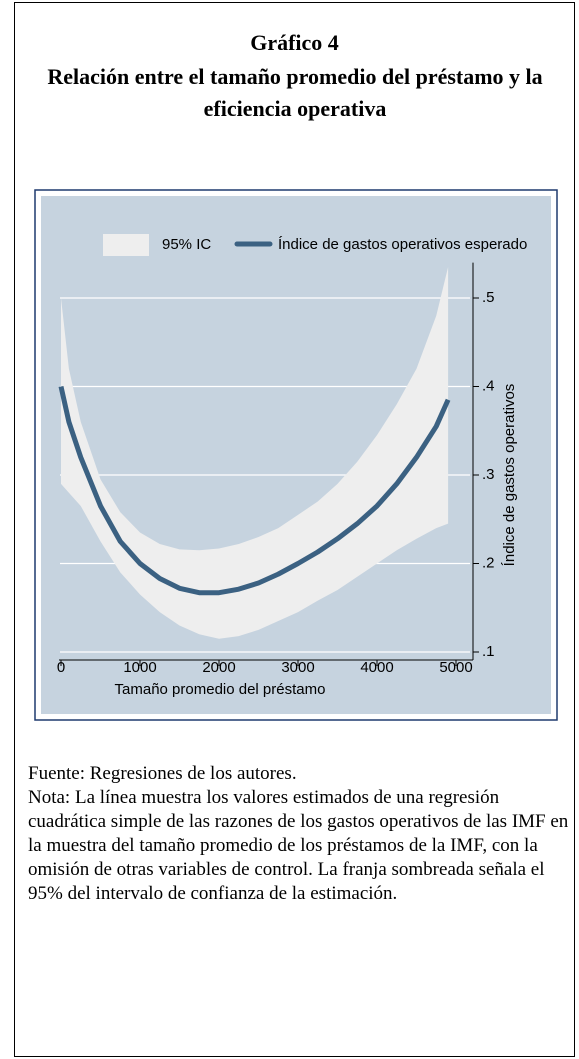 This screenshot has height=1059, width=579. Describe the element at coordinates (488, 474) in the screenshot. I see `y-tick-label: .3` at that location.